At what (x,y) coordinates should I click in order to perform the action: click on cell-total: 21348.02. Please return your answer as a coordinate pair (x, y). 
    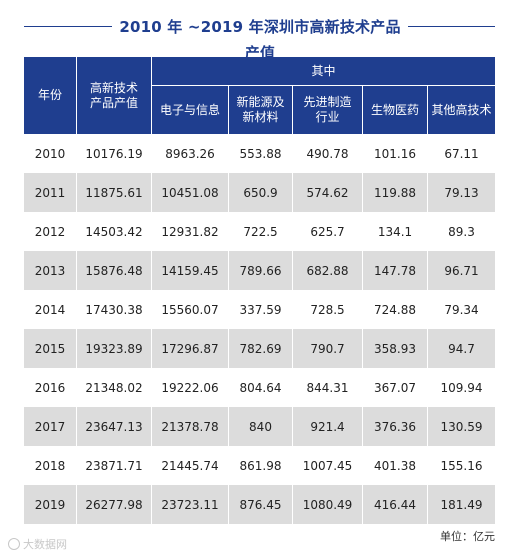
    Looking at the image, I should click on (114, 387).